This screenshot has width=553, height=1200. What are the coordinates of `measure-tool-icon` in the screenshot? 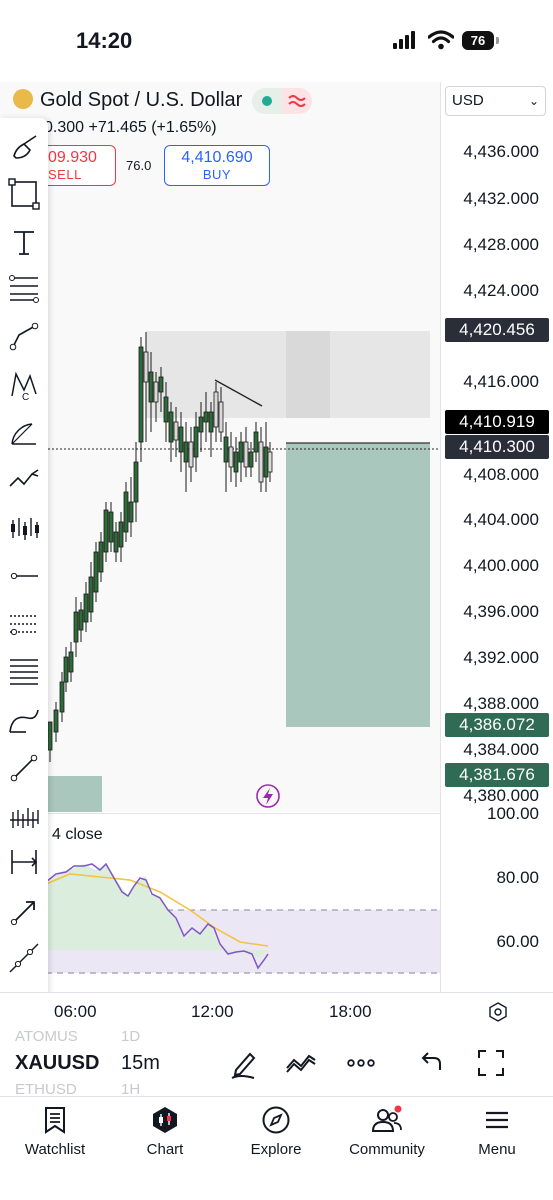 It's located at (24, 862).